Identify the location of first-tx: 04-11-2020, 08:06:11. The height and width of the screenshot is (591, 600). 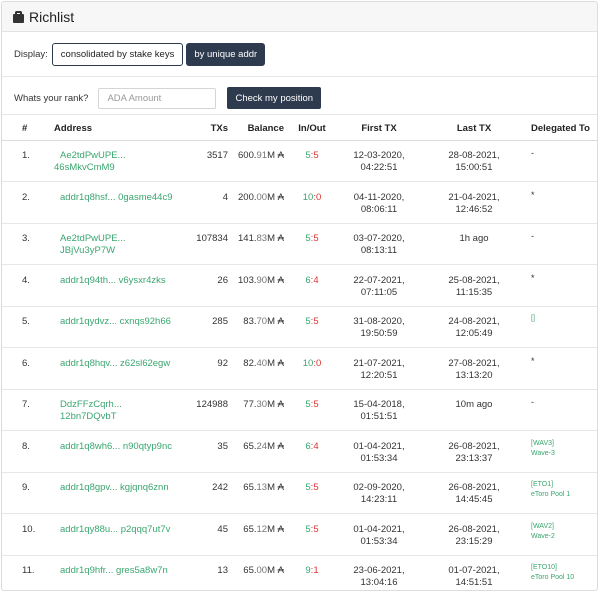
(379, 204).